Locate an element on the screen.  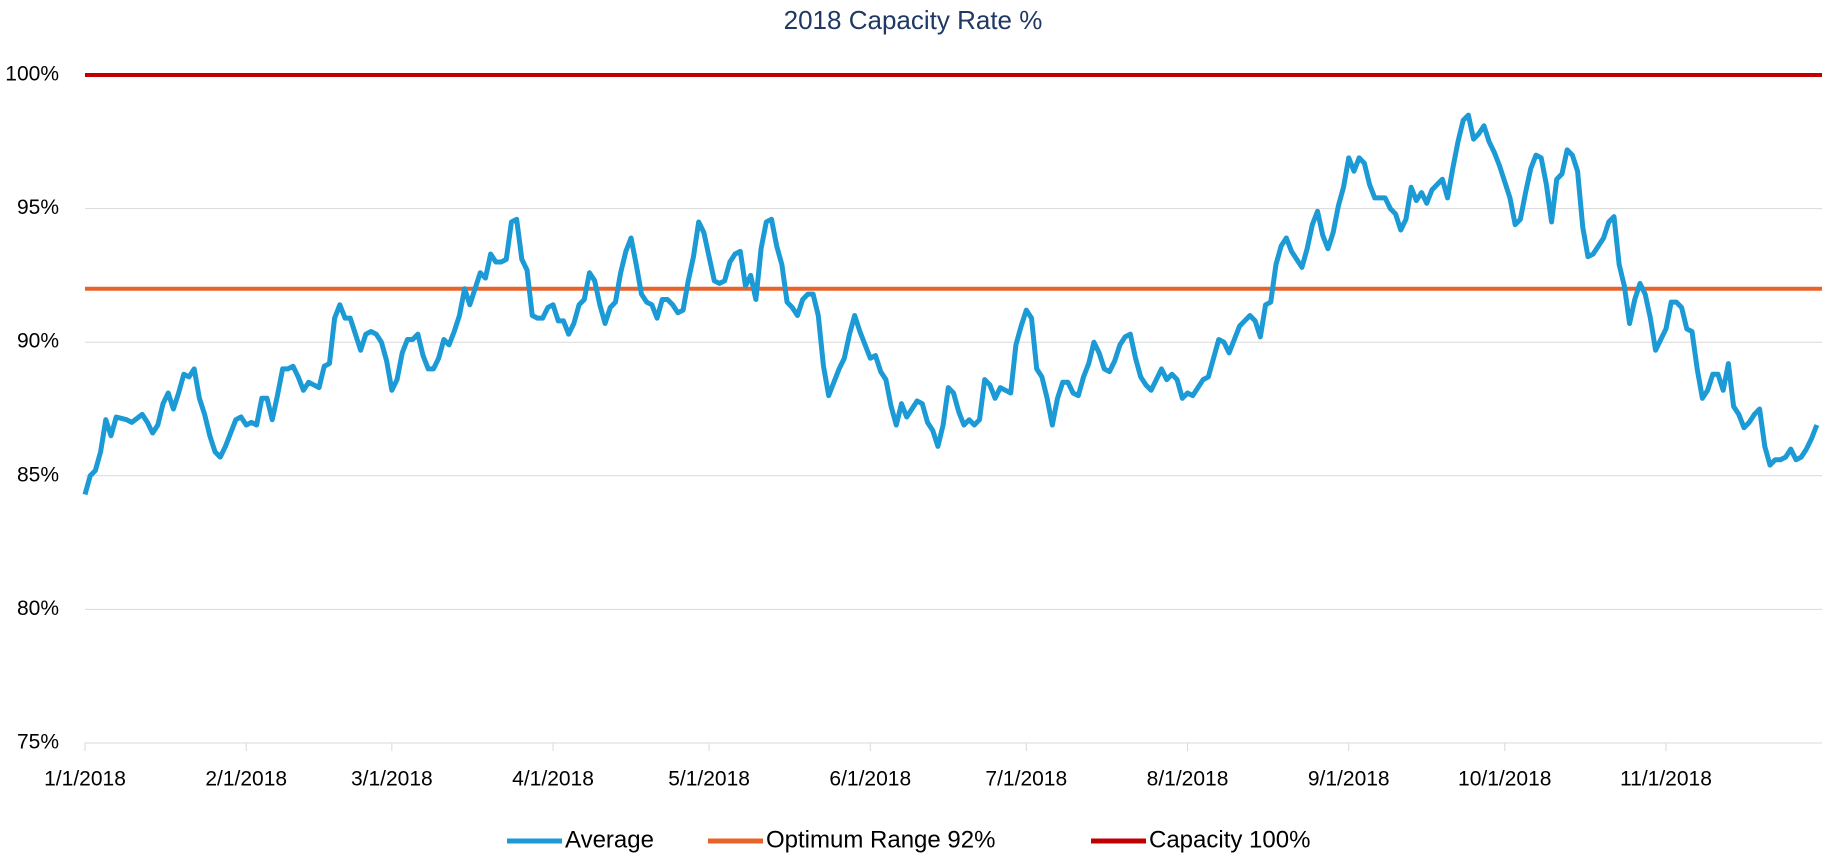
x-tick-label: 8/1/2018 is located at coordinates (1188, 779).